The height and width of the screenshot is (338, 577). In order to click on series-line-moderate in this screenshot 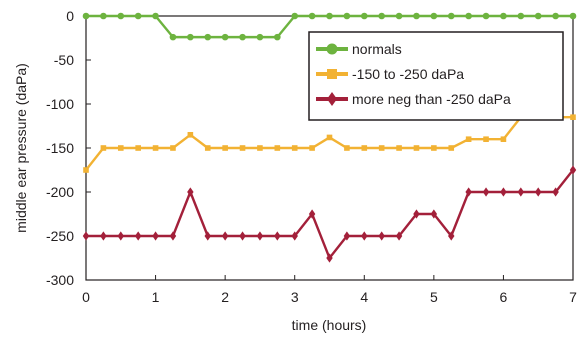, I will do `click(329, 143)`.